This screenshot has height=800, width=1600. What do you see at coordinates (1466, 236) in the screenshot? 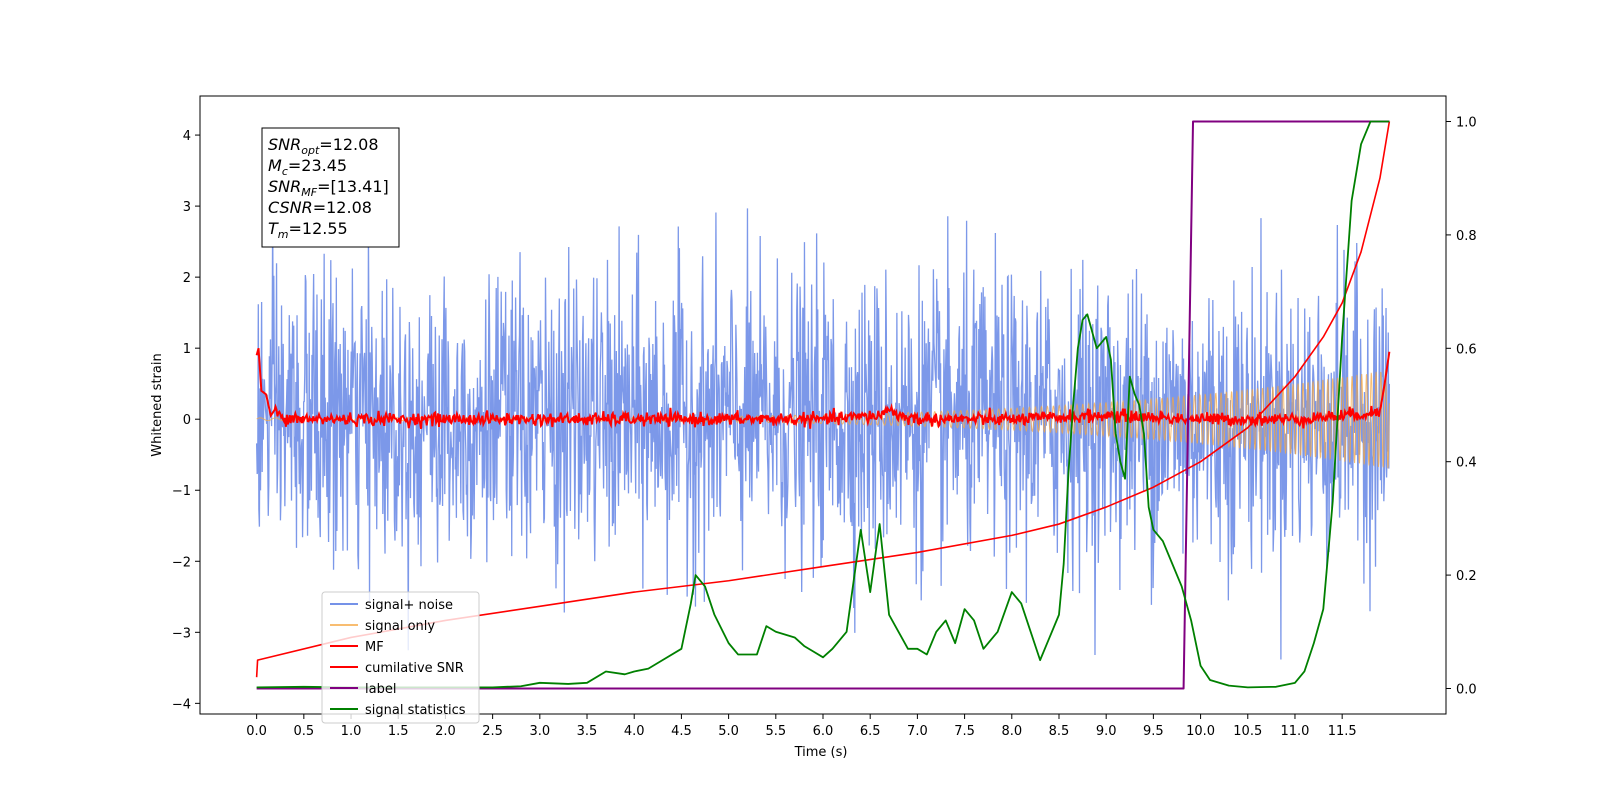
I see `y-right-tick-label: 0.8` at bounding box center [1466, 236].